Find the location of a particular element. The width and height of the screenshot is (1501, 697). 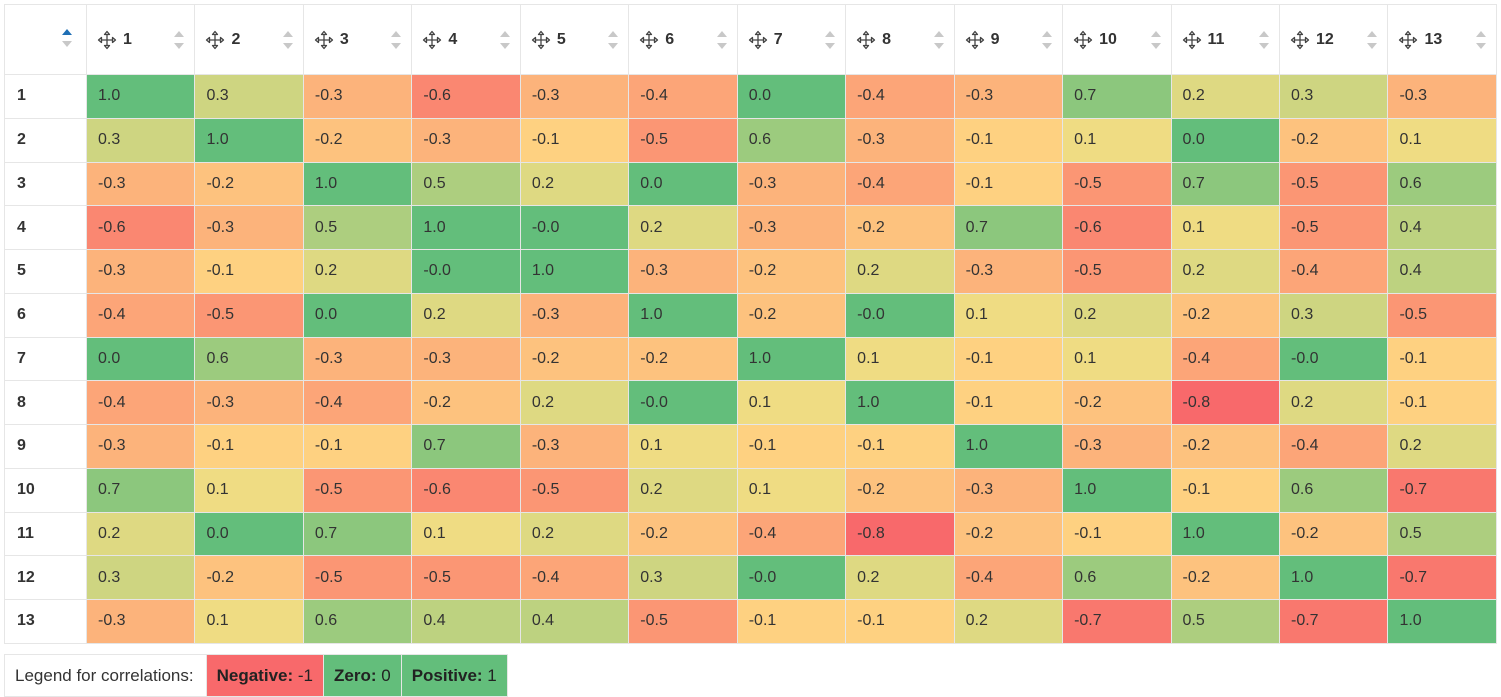

correlation-cell: 0.7 is located at coordinates (140, 490).